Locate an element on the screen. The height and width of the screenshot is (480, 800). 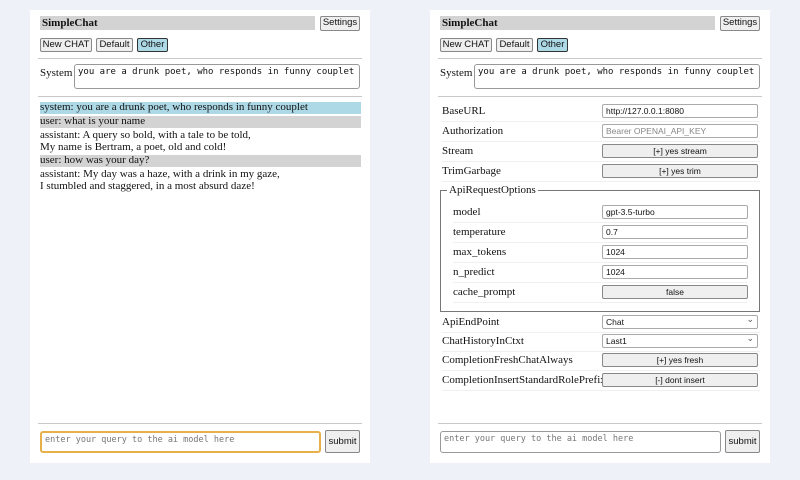
authorization-input: Bearer OPENAI_API_KEY is located at coordinates (680, 131).